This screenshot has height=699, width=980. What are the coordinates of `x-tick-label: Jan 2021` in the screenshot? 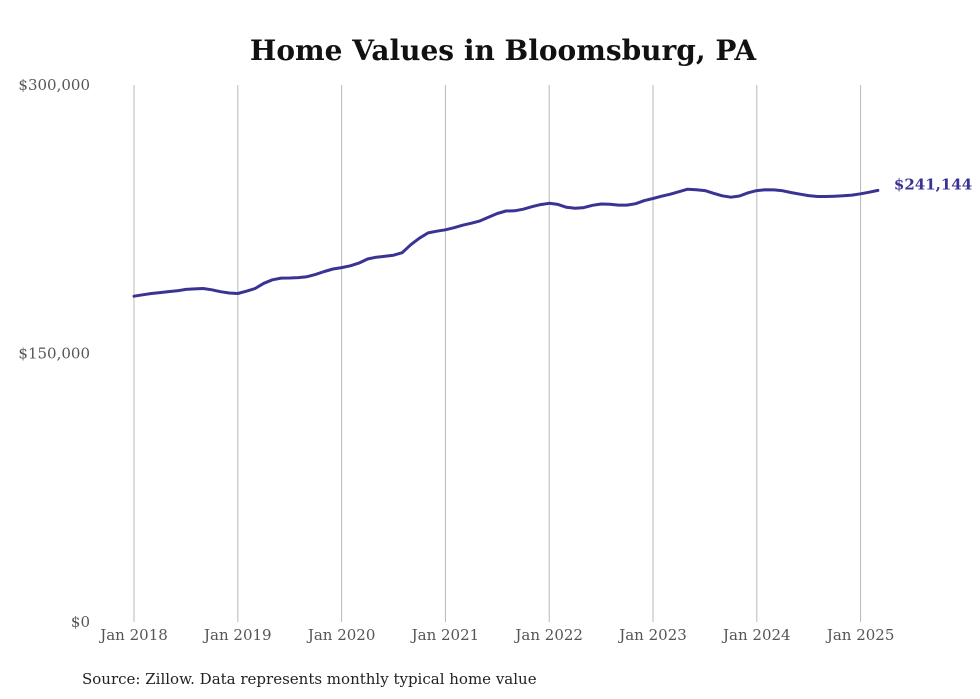 It's located at (445, 635).